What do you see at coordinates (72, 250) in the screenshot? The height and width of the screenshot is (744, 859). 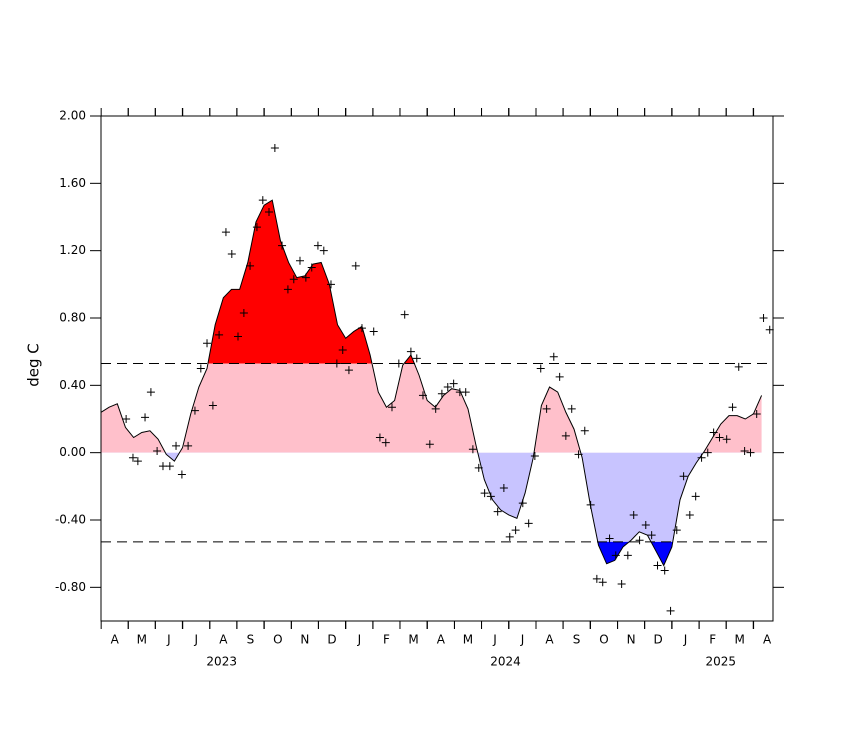 I see `y-tick-label: 1.20` at bounding box center [72, 250].